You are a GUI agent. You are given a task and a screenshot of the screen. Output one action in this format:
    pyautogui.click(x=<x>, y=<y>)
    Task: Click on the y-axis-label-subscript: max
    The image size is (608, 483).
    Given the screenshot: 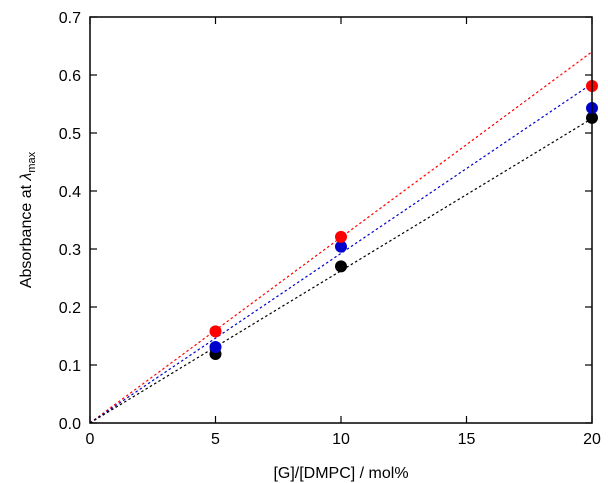 What is the action you would take?
    pyautogui.click(x=32, y=161)
    